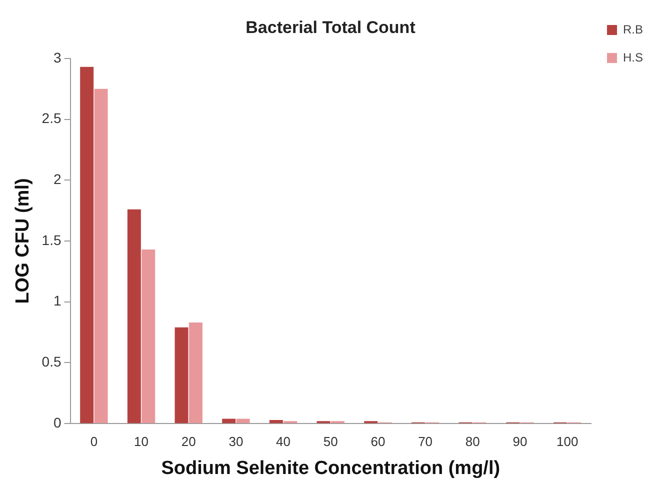 The height and width of the screenshot is (492, 671). What do you see at coordinates (378, 441) in the screenshot?
I see `x-tick-label: 60` at bounding box center [378, 441].